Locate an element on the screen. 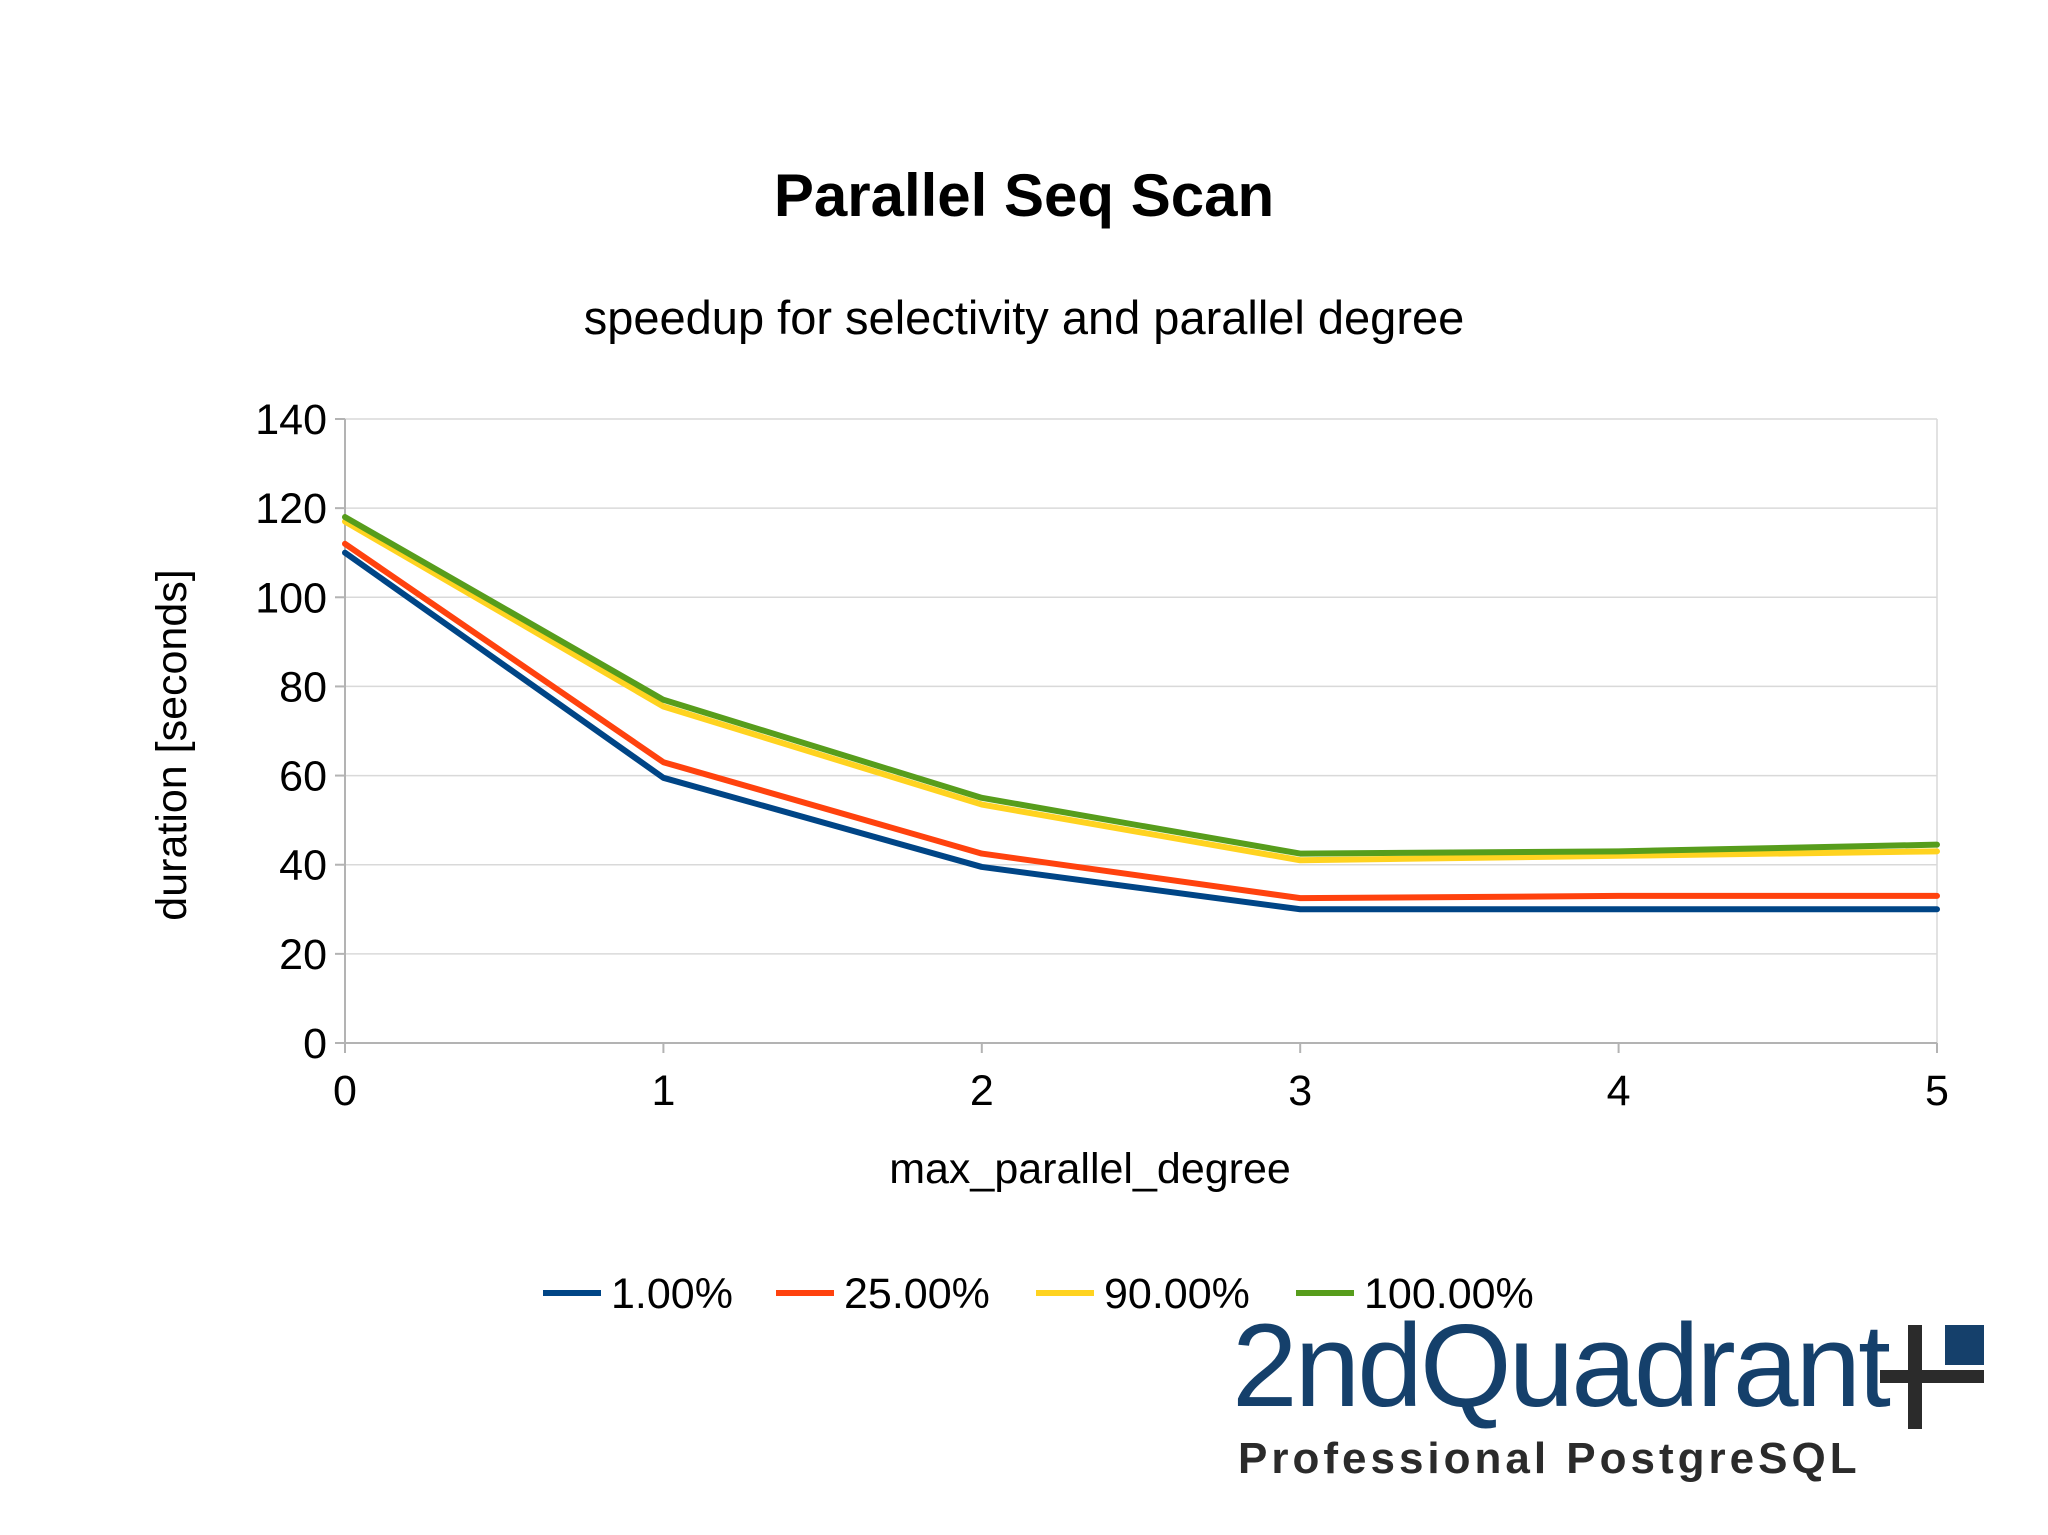 This screenshot has width=2048, height=1535. x-tick-label: 3 is located at coordinates (1300, 1091).